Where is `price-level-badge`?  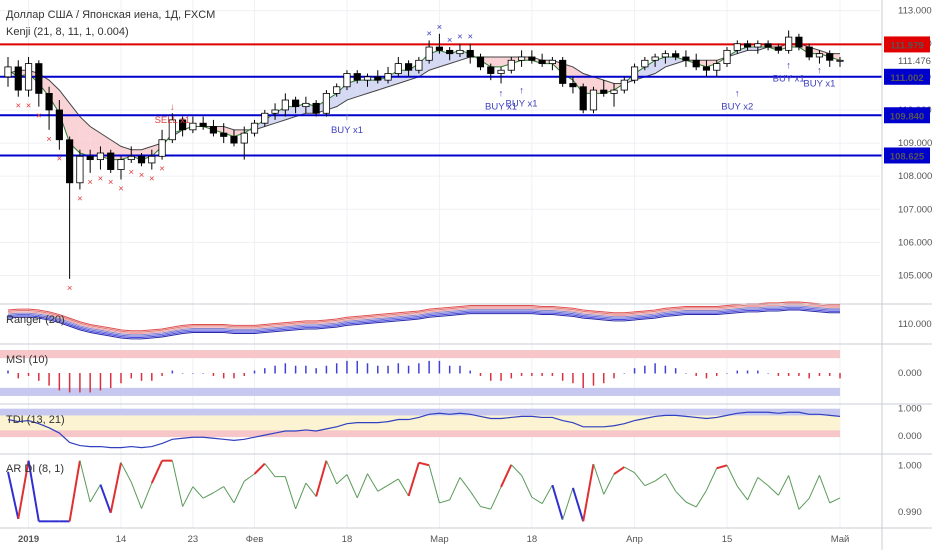 price-level-badge is located at coordinates (907, 115).